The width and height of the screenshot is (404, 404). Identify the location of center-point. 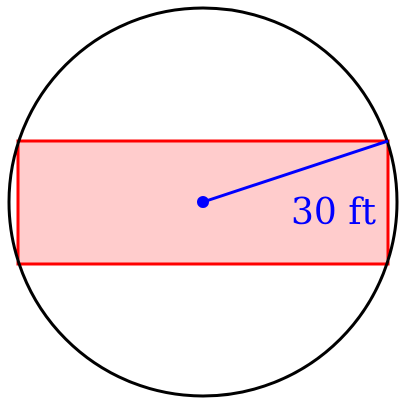
(203, 202).